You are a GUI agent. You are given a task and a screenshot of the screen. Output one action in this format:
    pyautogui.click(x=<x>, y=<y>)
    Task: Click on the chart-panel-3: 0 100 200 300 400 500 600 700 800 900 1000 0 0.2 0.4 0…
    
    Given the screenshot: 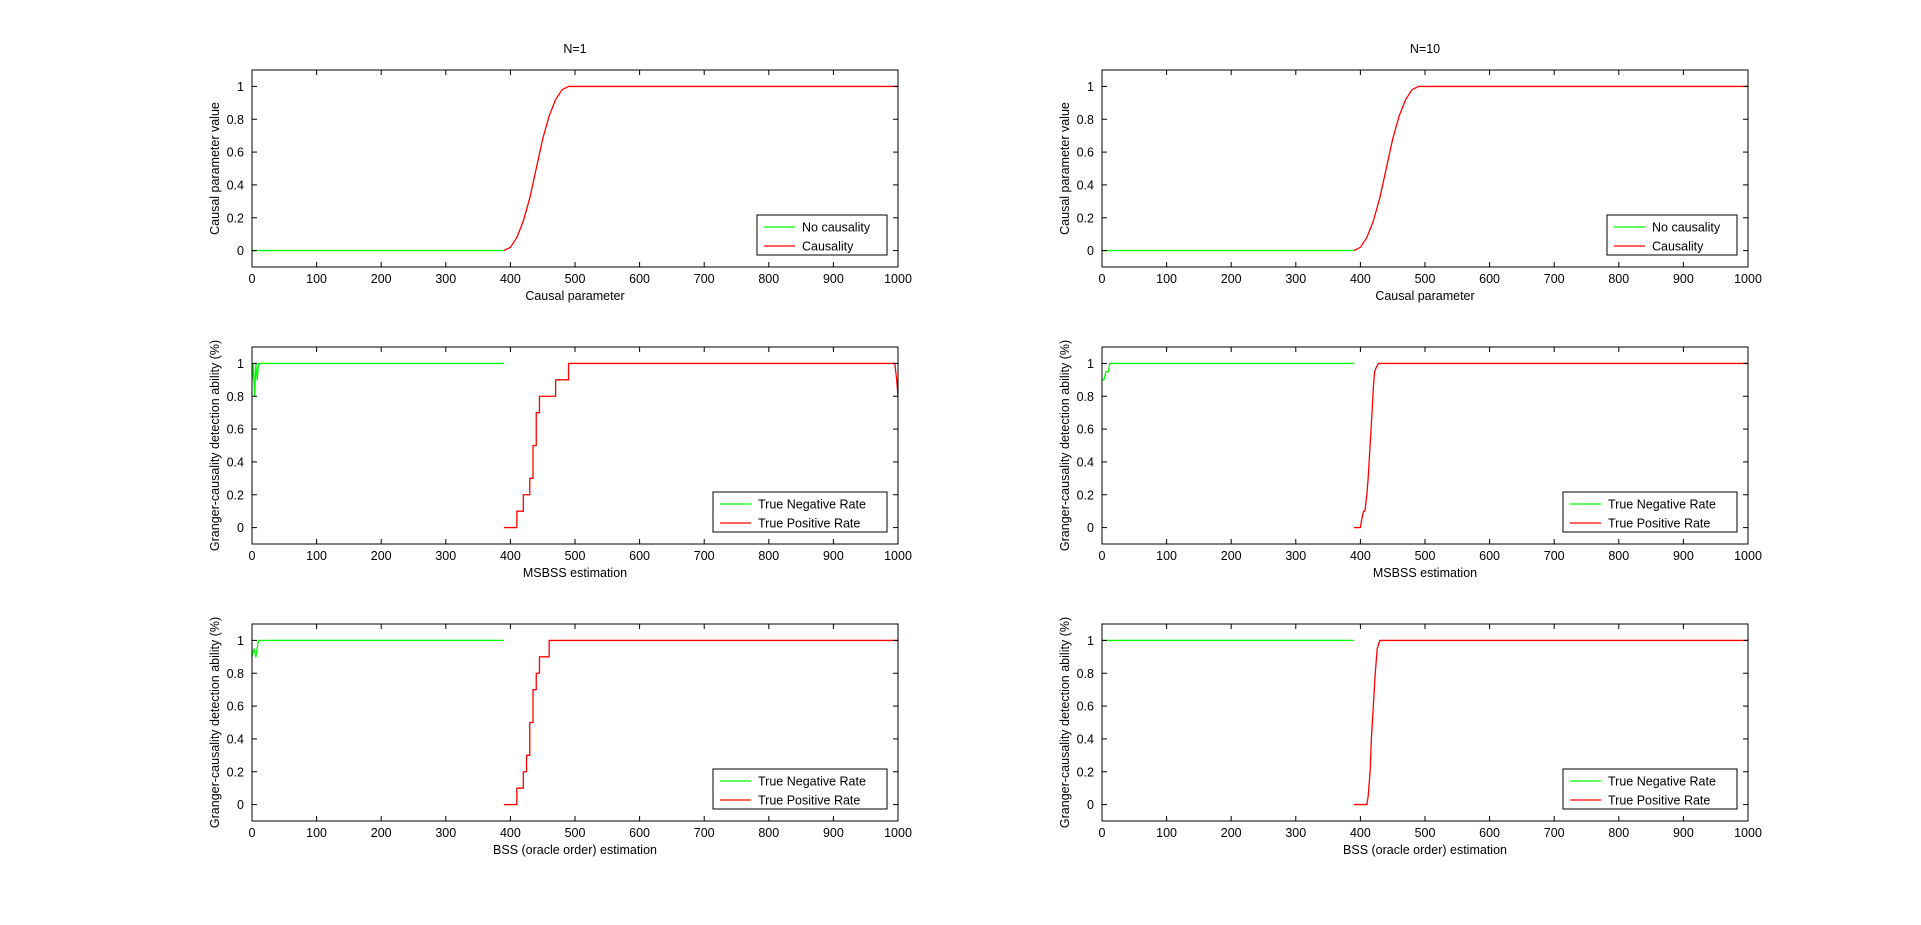 What is the action you would take?
    pyautogui.click(x=560, y=460)
    